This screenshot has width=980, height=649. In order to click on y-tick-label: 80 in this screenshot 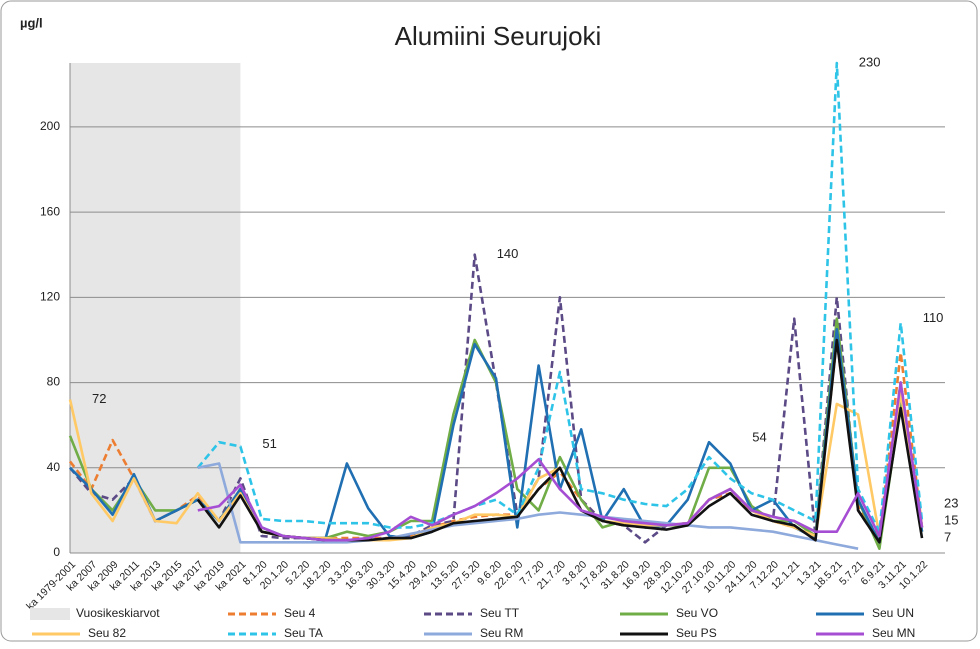, I will do `click(54, 382)`.